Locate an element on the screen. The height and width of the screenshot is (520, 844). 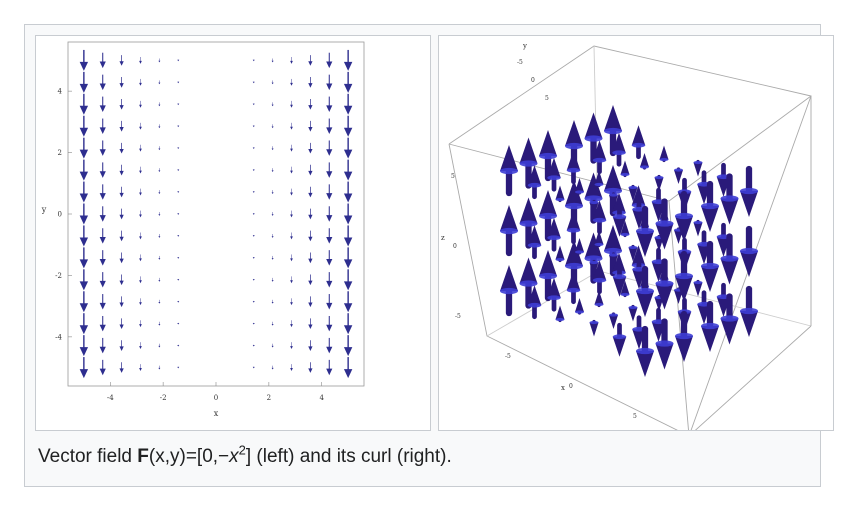
x-axis-label: x is located at coordinates (563, 388).